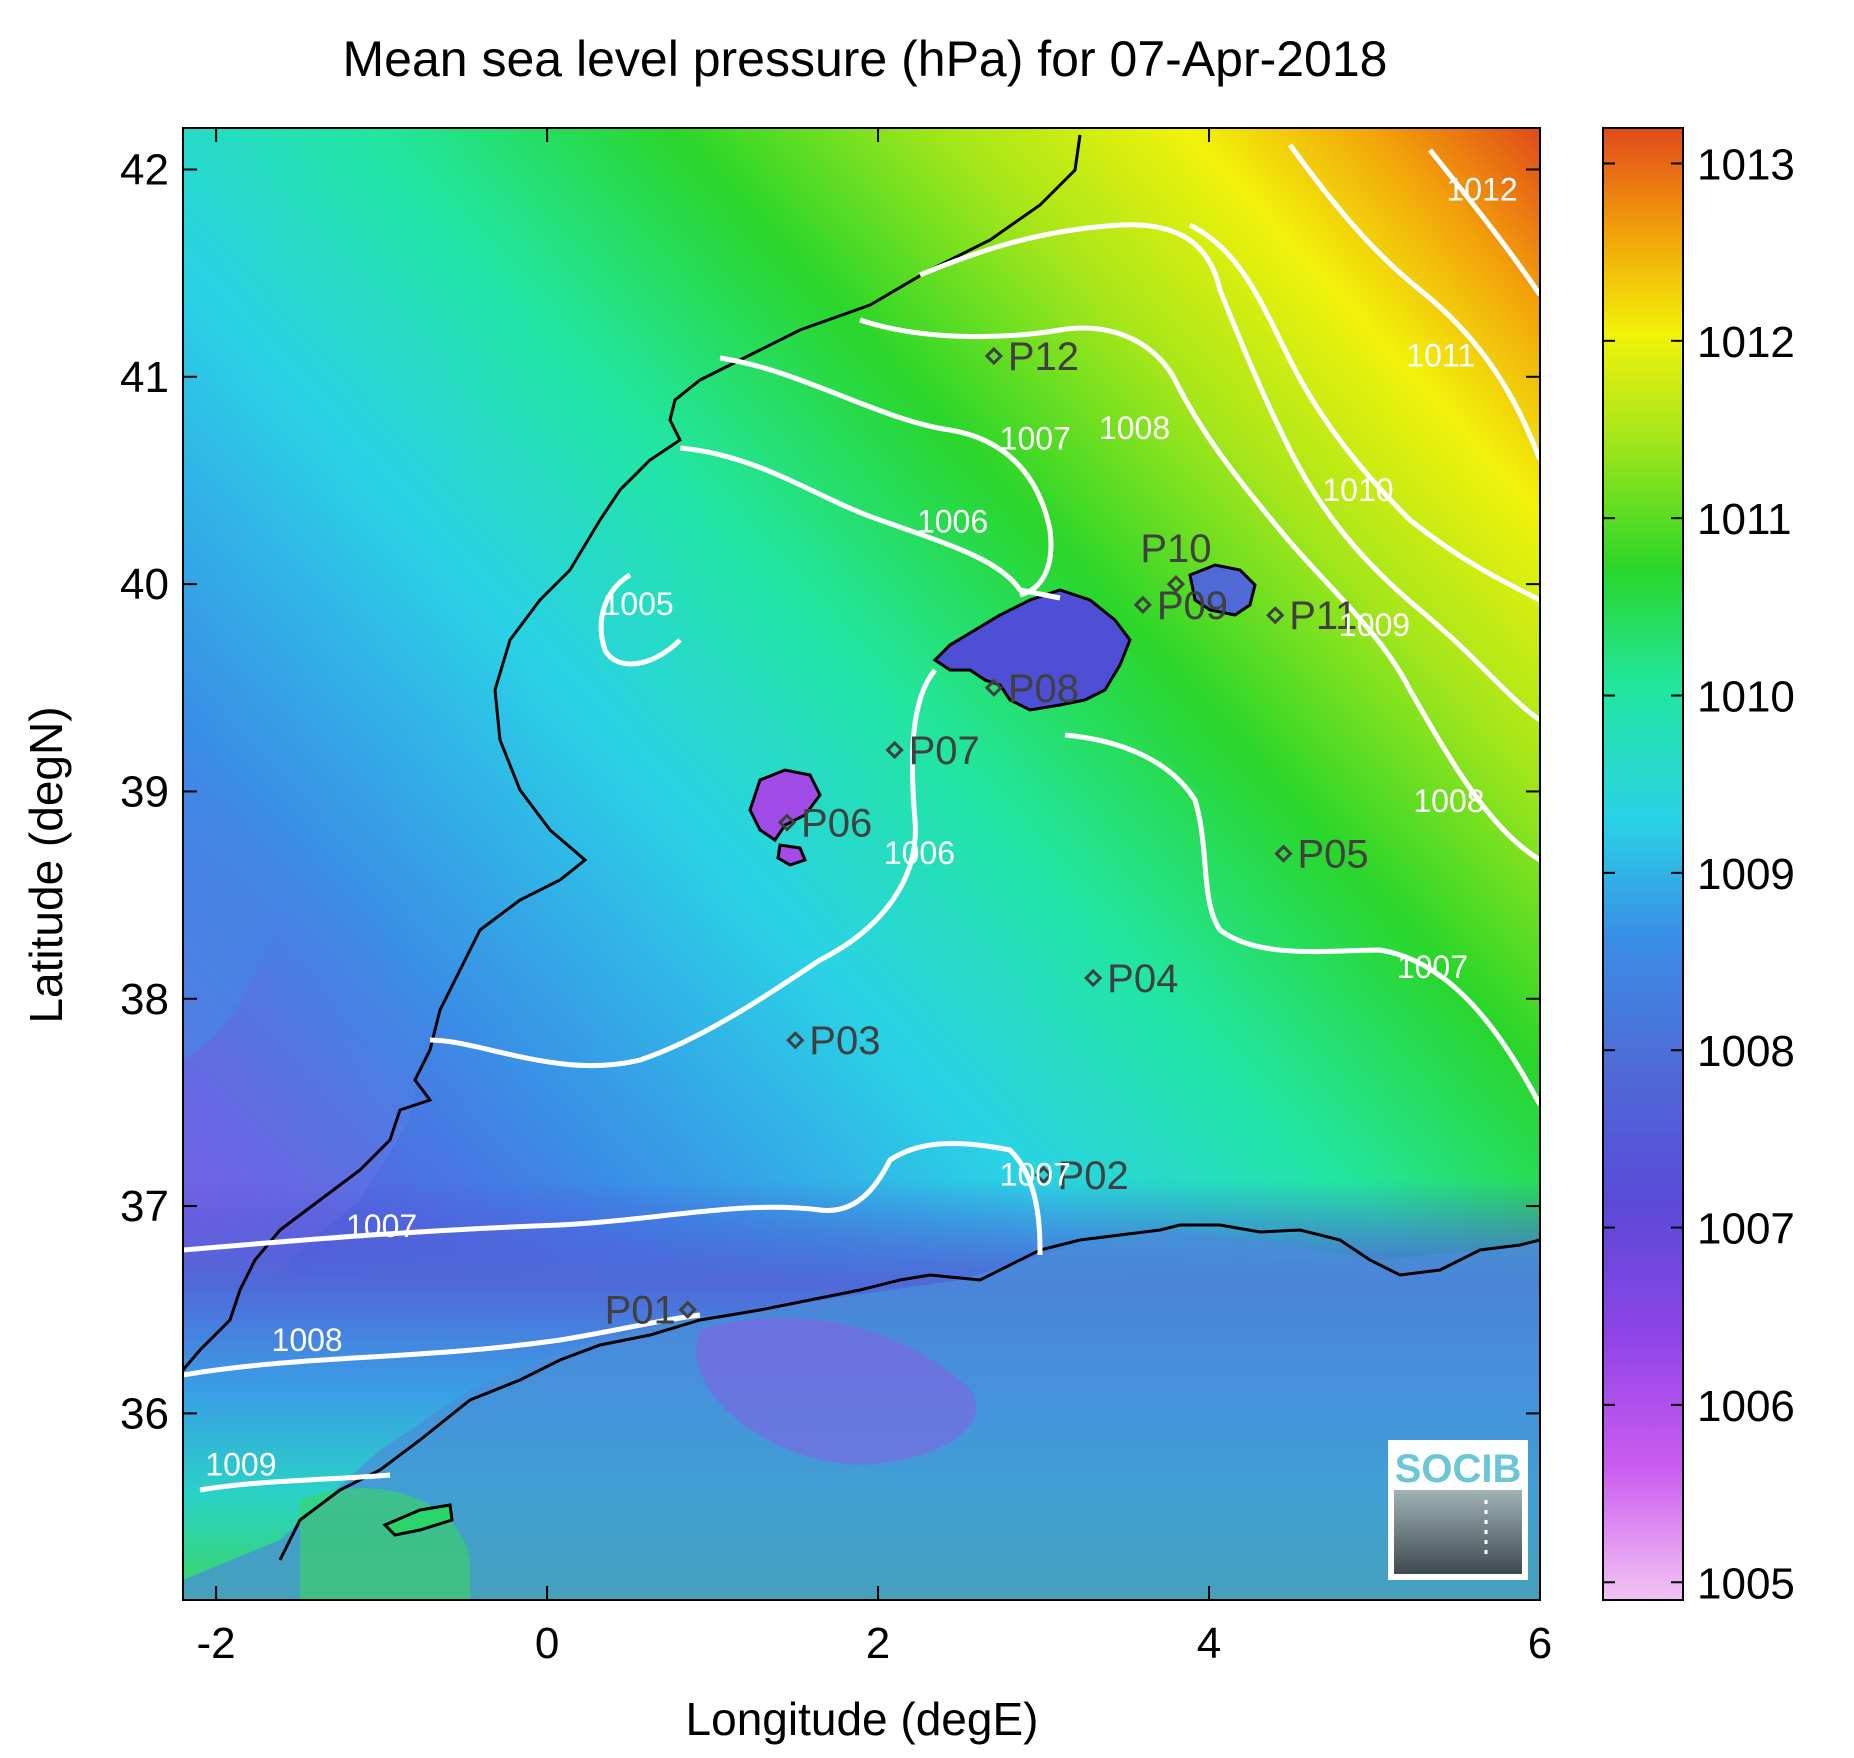 The image size is (1854, 1758). I want to click on station-p03: P03, so click(833, 1041).